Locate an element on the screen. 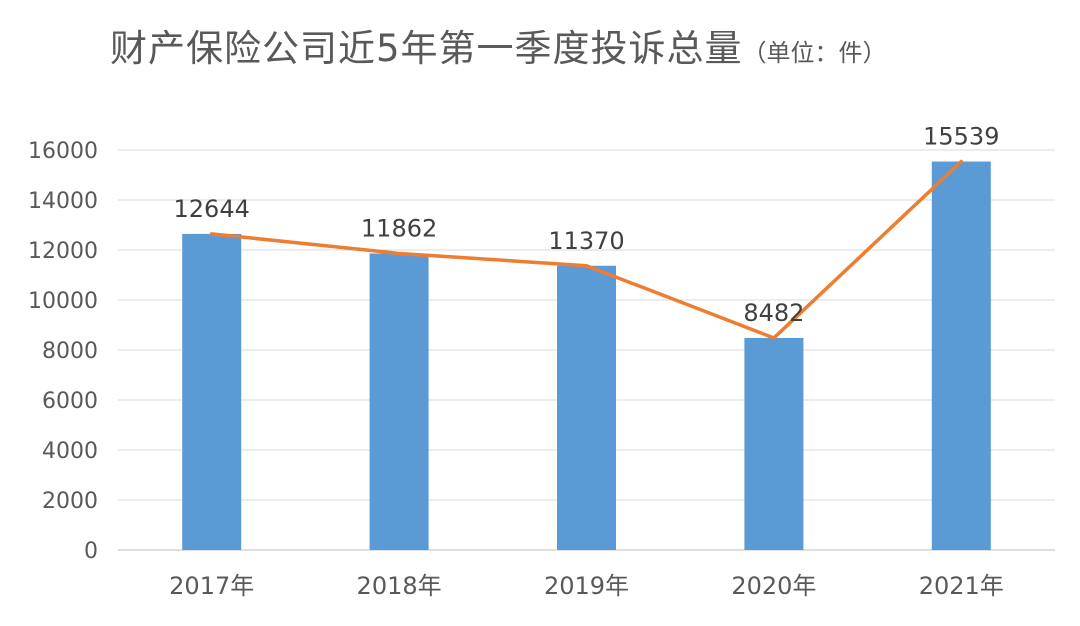  chart-title-text: 财产保险公司近5年第一季度投诉总量 is located at coordinates (426, 48).